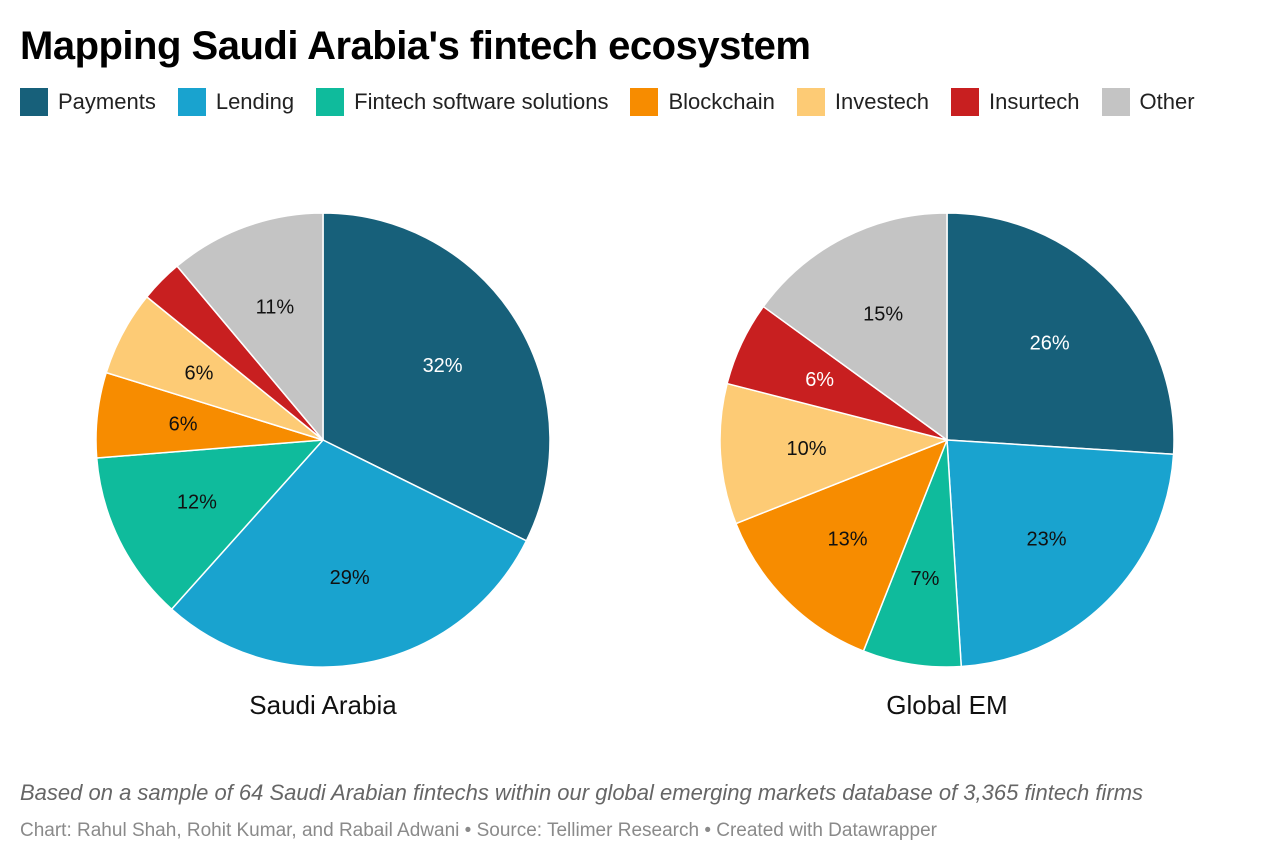 This screenshot has height=864, width=1270. I want to click on pie-slice-investech, so click(833, 453).